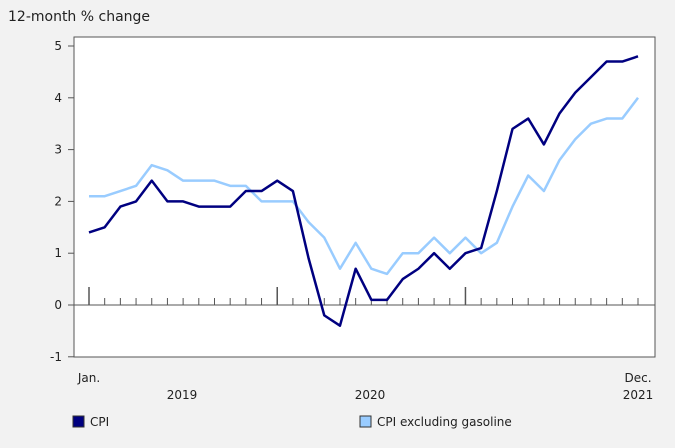 This screenshot has width=675, height=448. I want to click on y-tick-label: 1, so click(58, 253).